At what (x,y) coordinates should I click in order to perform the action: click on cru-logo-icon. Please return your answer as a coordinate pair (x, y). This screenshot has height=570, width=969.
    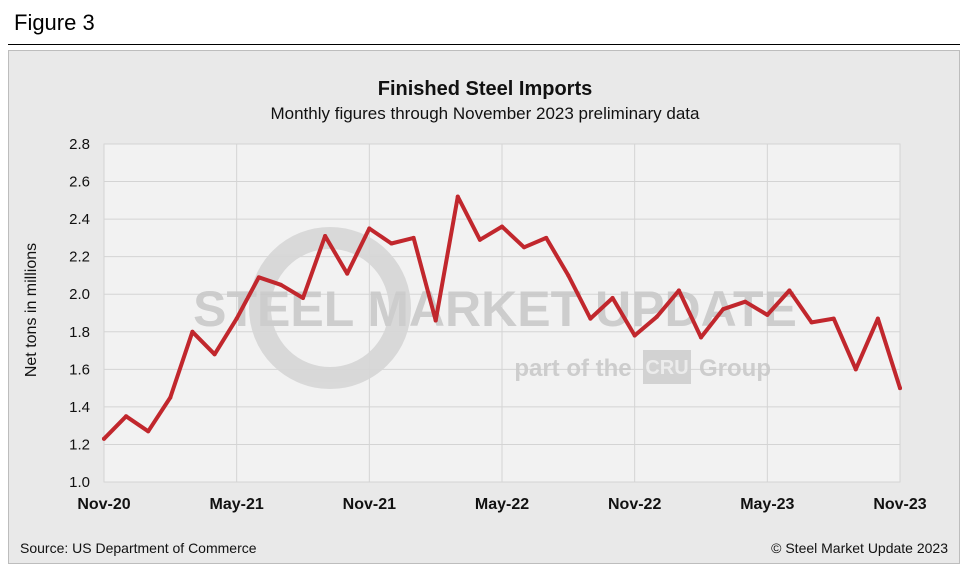
    Looking at the image, I should click on (667, 367).